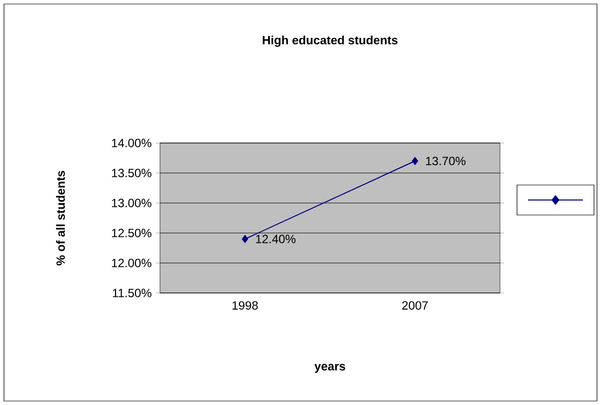  I want to click on y-axis-title: % of all students, so click(60, 218).